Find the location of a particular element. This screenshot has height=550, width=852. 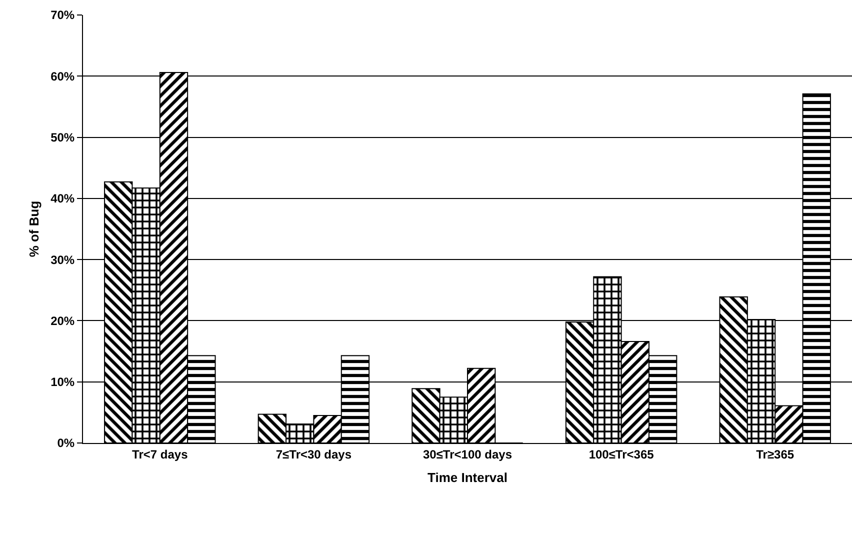

x-tick-label: Tr≥365 is located at coordinates (775, 454).